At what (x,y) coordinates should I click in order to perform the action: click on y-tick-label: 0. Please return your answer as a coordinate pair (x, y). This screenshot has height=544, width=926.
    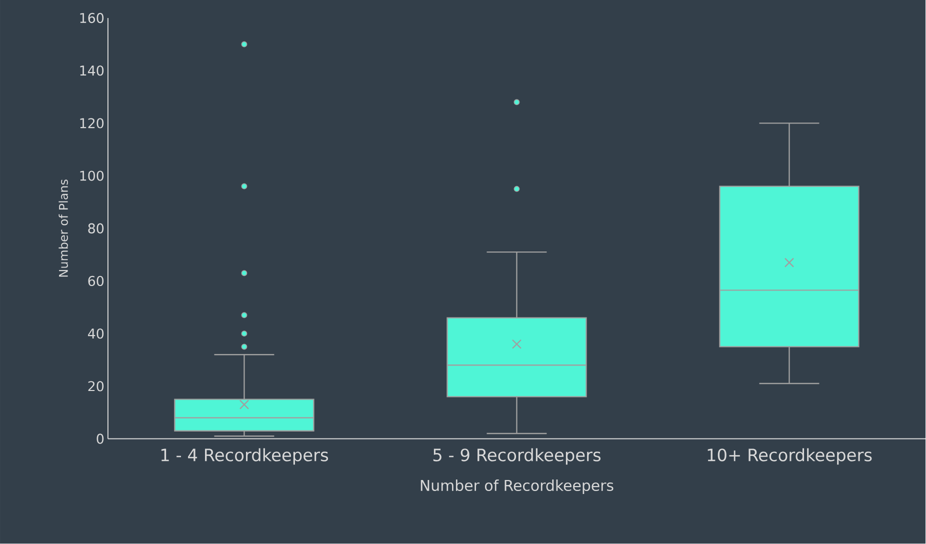
    Looking at the image, I should click on (100, 439).